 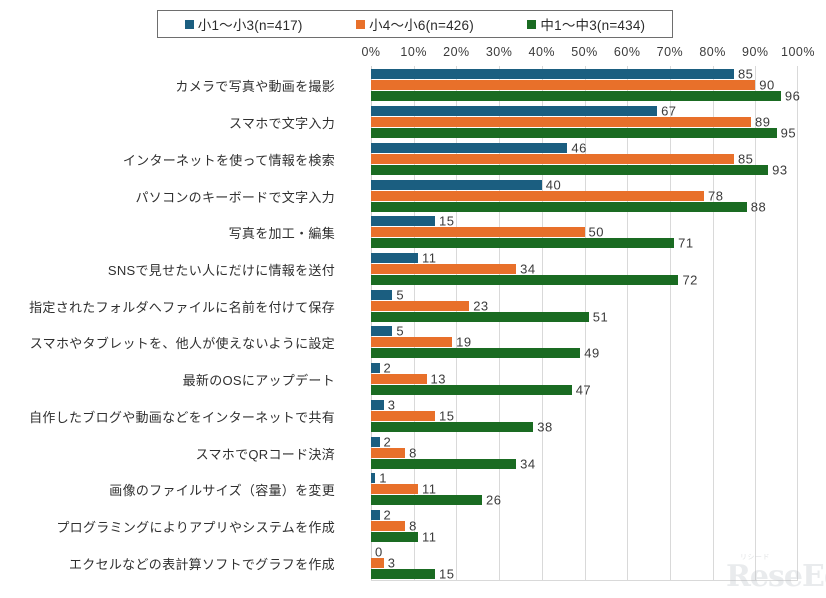 I want to click on bar-series-3: 15, so click(x=584, y=574).